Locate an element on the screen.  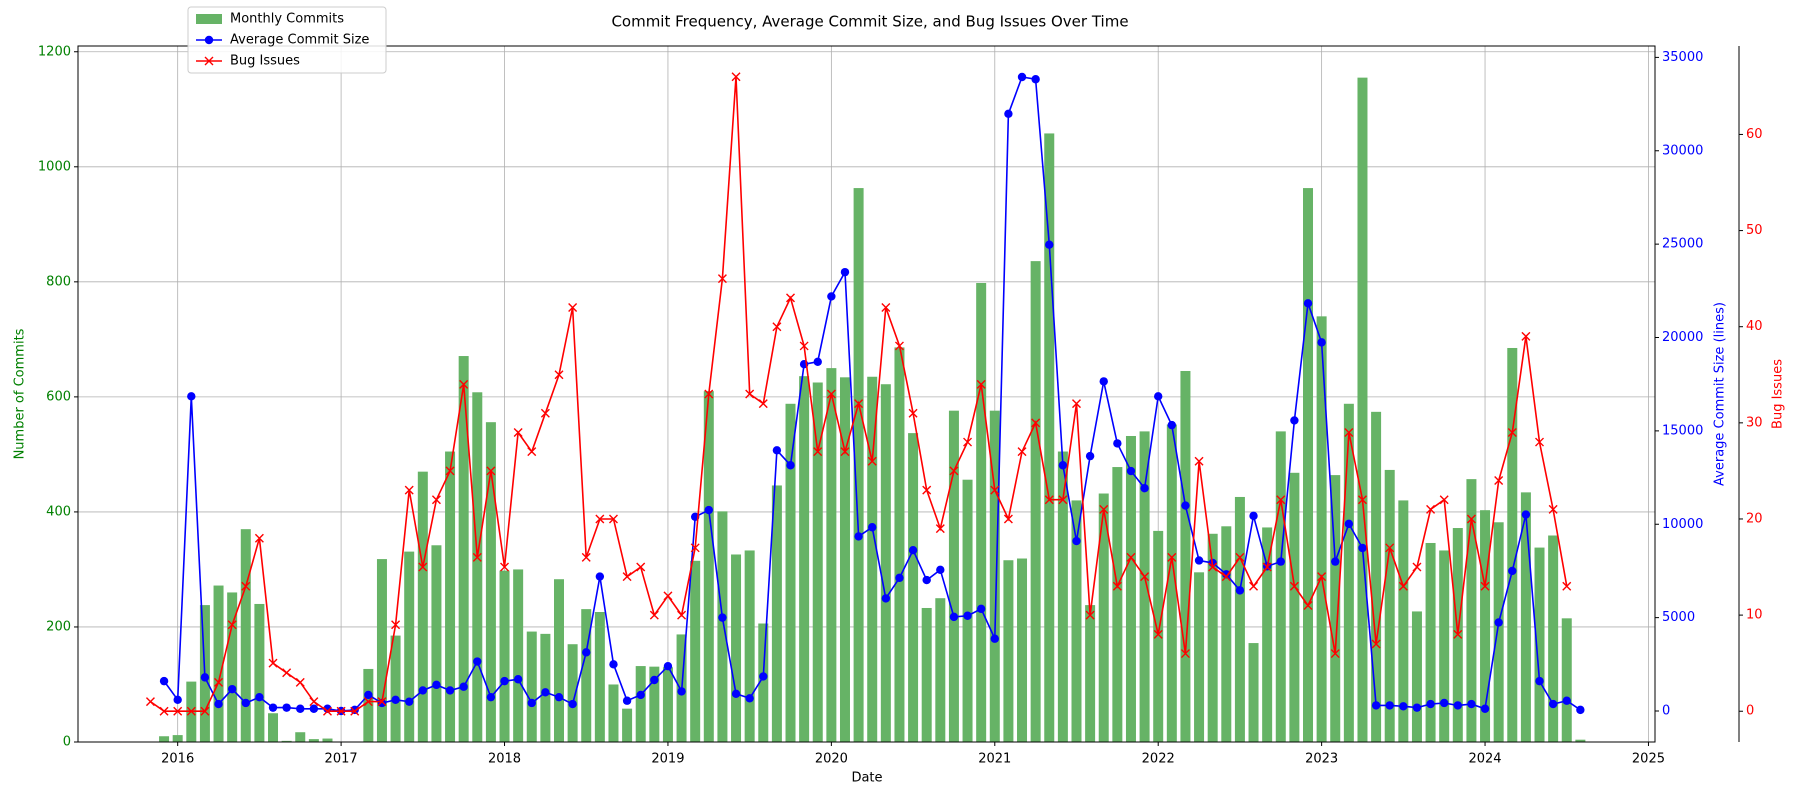
legend-label: Monthly Commits is located at coordinates (287, 19).